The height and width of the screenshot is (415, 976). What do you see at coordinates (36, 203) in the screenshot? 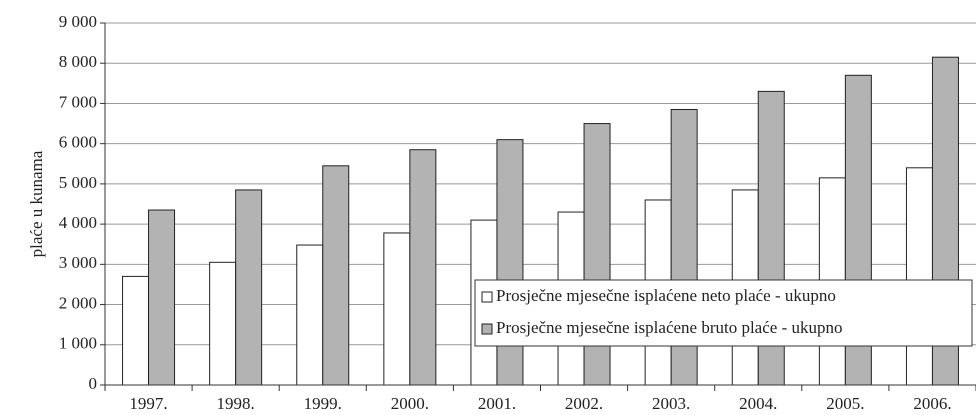
I see `y-axis-label: plaće u kunama` at bounding box center [36, 203].